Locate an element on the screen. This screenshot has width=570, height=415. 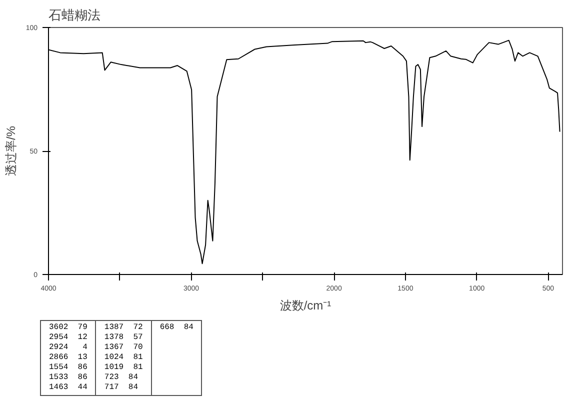
text: 1367 70 is located at coordinates (123, 347).